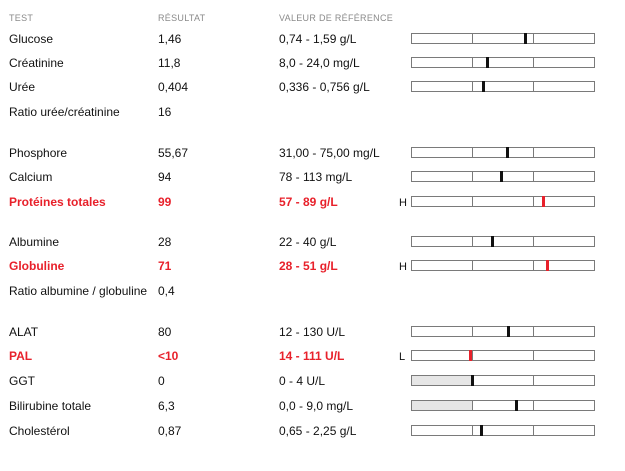 This screenshot has height=471, width=625. What do you see at coordinates (39, 431) in the screenshot?
I see `test-name: Cholestérol` at bounding box center [39, 431].